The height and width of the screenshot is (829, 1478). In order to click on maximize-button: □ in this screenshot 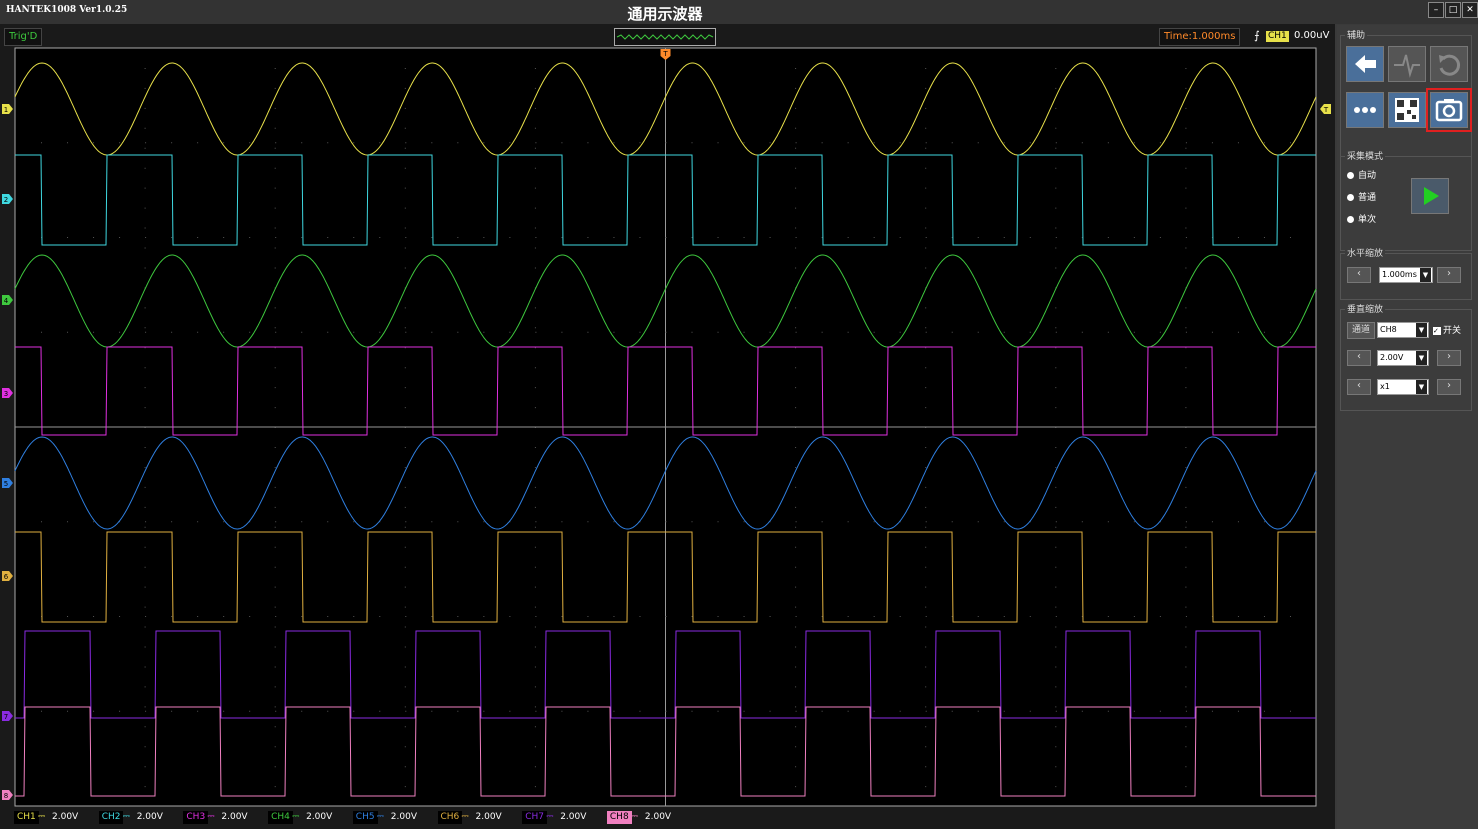, I will do `click(1453, 10)`.